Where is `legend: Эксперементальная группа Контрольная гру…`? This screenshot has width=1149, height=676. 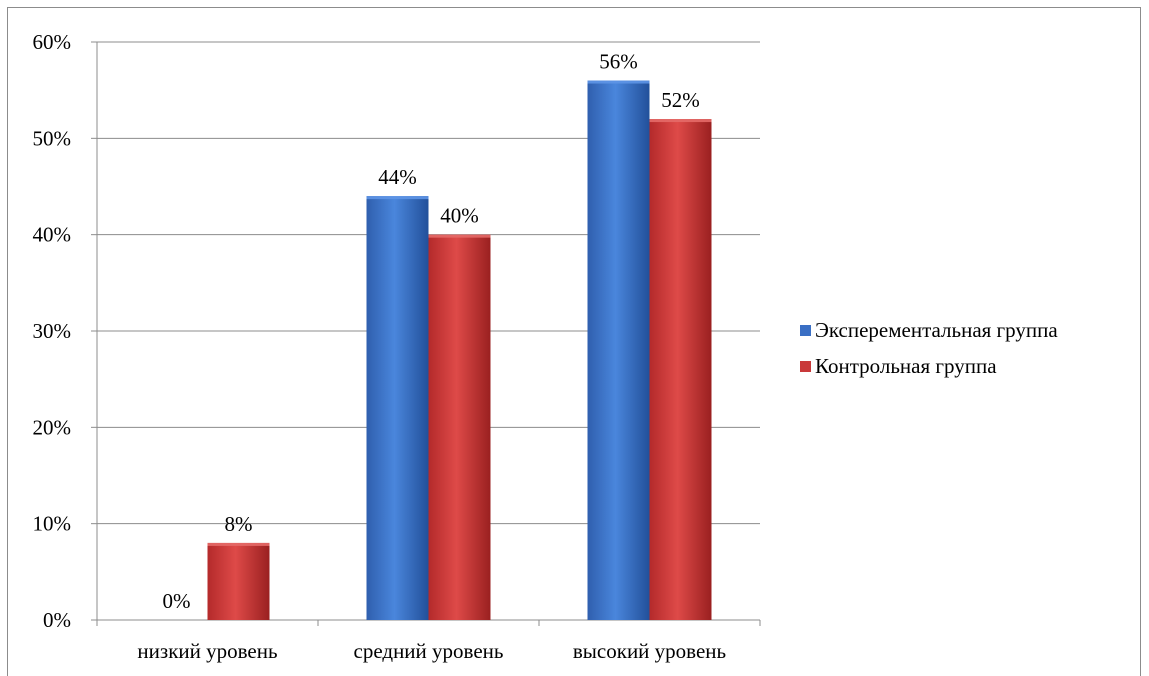 legend: Эксперементальная группа Контрольная гру… is located at coordinates (929, 348).